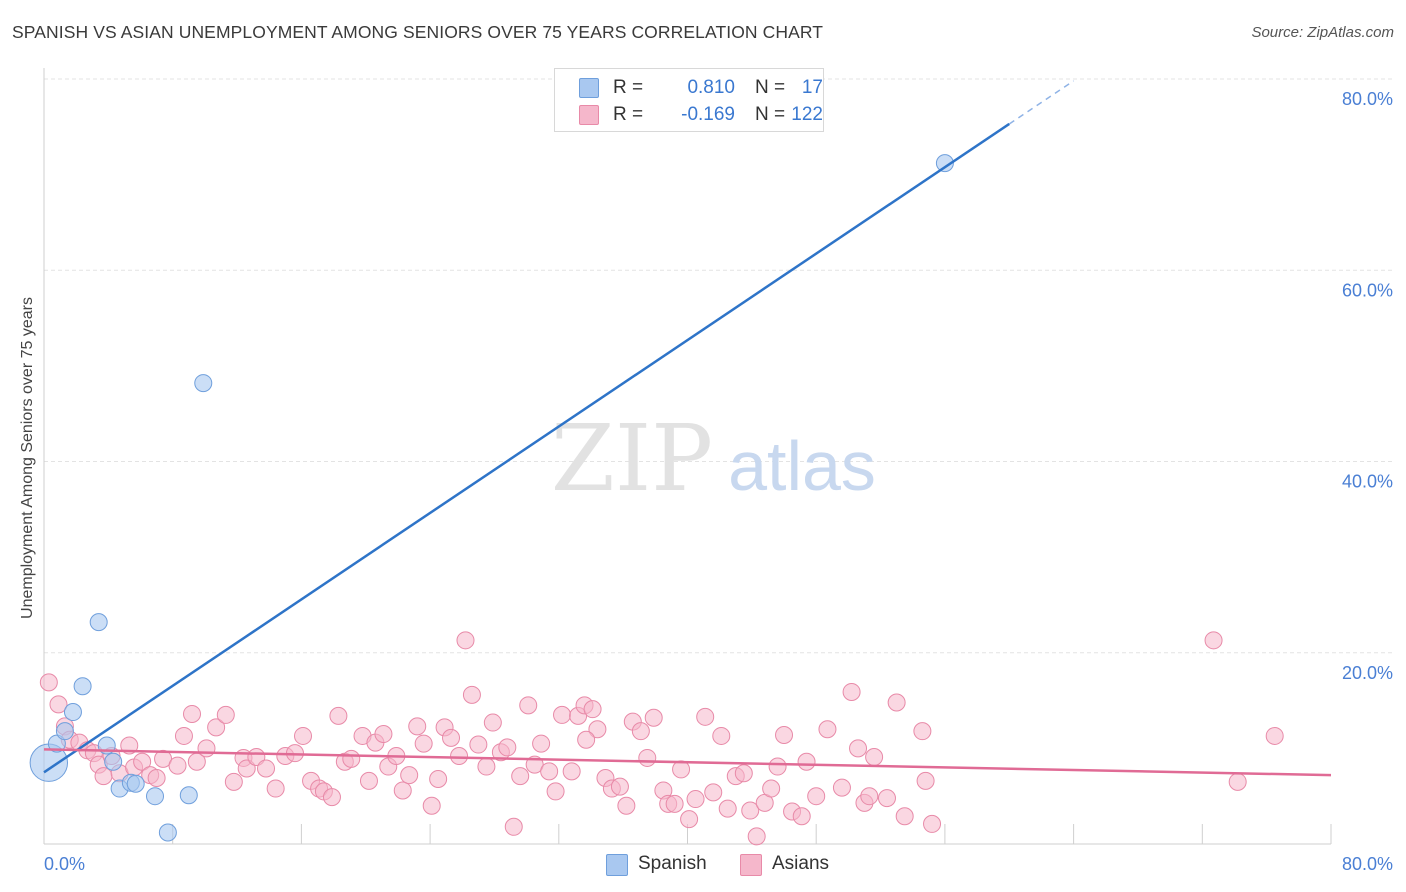 The image size is (1406, 892). What do you see at coordinates (713, 458) in the screenshot?
I see `watermark: ZIP atlas` at bounding box center [713, 458].